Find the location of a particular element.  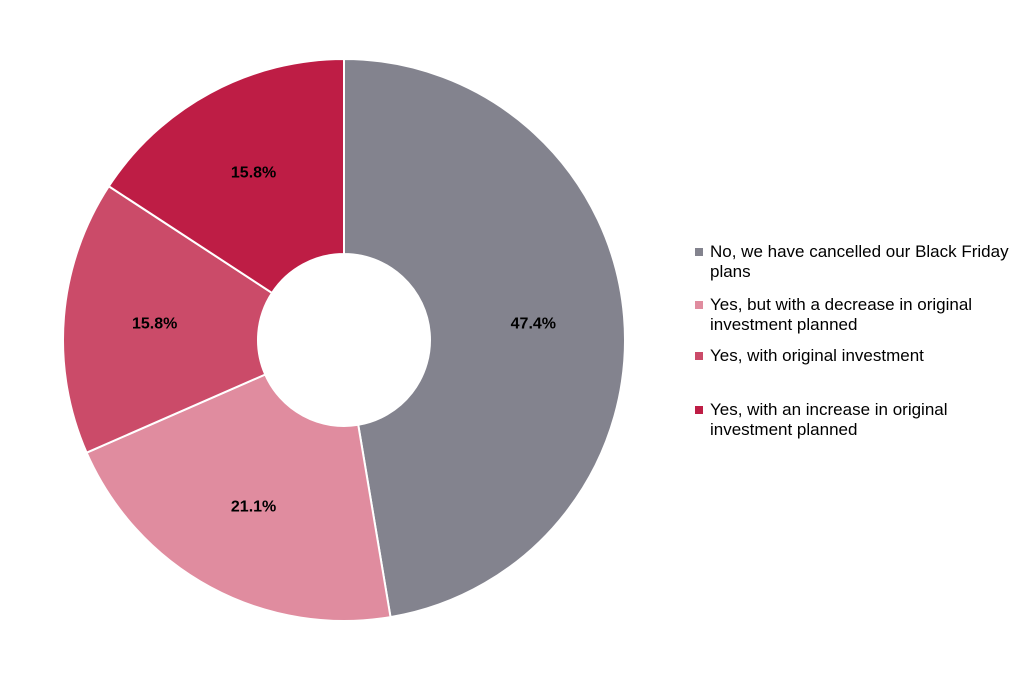

legend-item: Yes, with original investment is located at coordinates (857, 356).